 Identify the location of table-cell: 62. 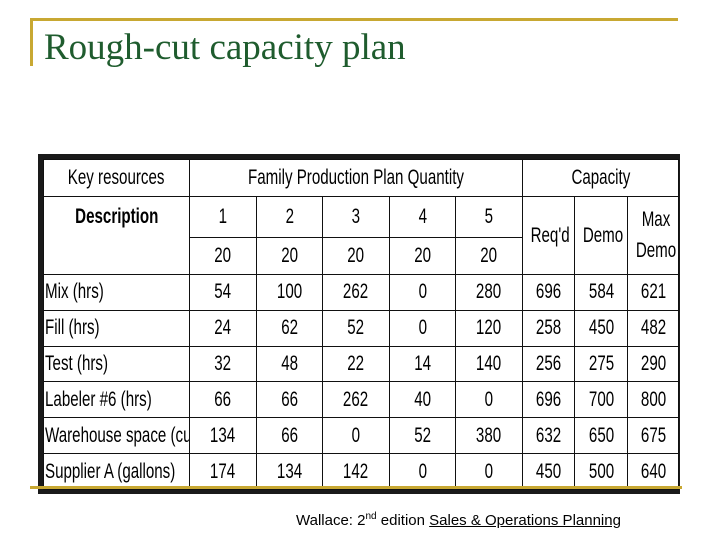
(289, 328).